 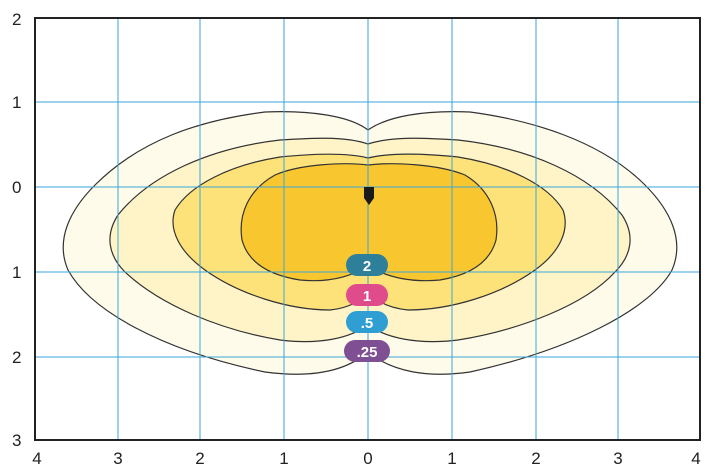 What do you see at coordinates (16, 187) in the screenshot?
I see `y-tick-label: 0` at bounding box center [16, 187].